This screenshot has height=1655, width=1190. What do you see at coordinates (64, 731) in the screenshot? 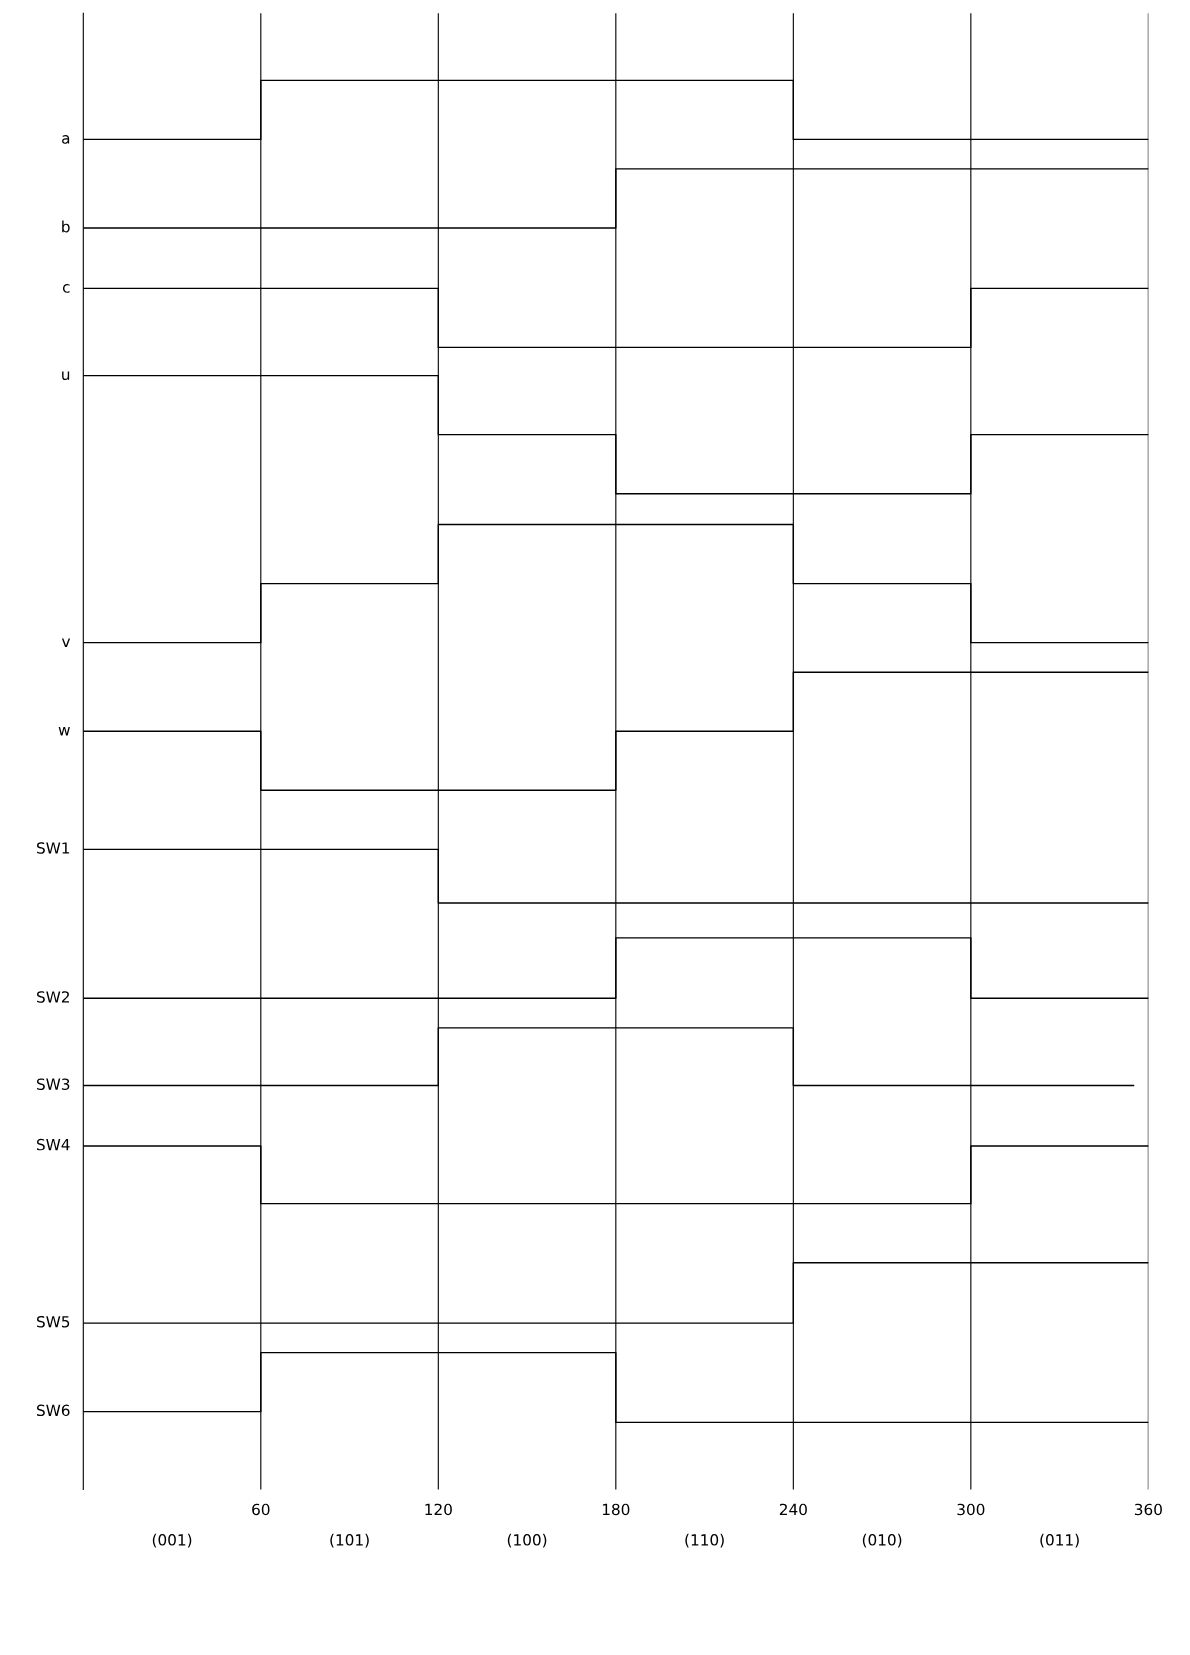
I see `series-label: w` at bounding box center [64, 731].